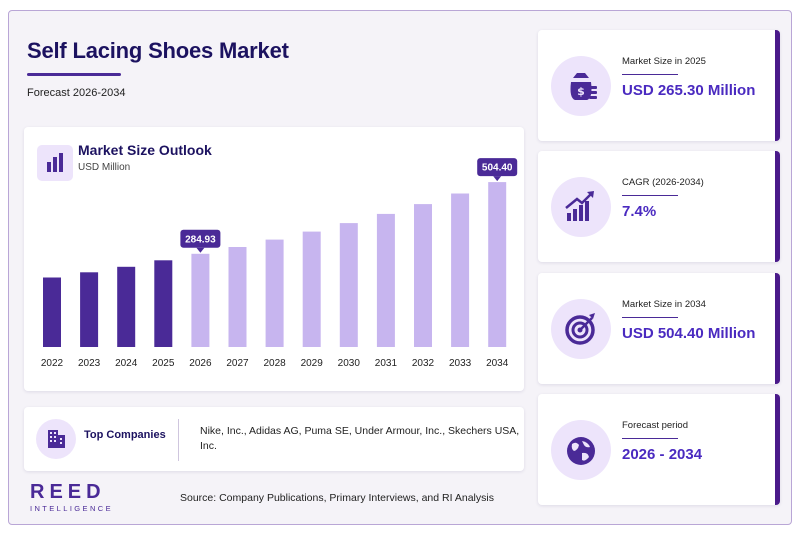 Image resolution: width=800 pixels, height=533 pixels. Describe the element at coordinates (55, 163) in the screenshot. I see `bar-chart-icon` at that location.